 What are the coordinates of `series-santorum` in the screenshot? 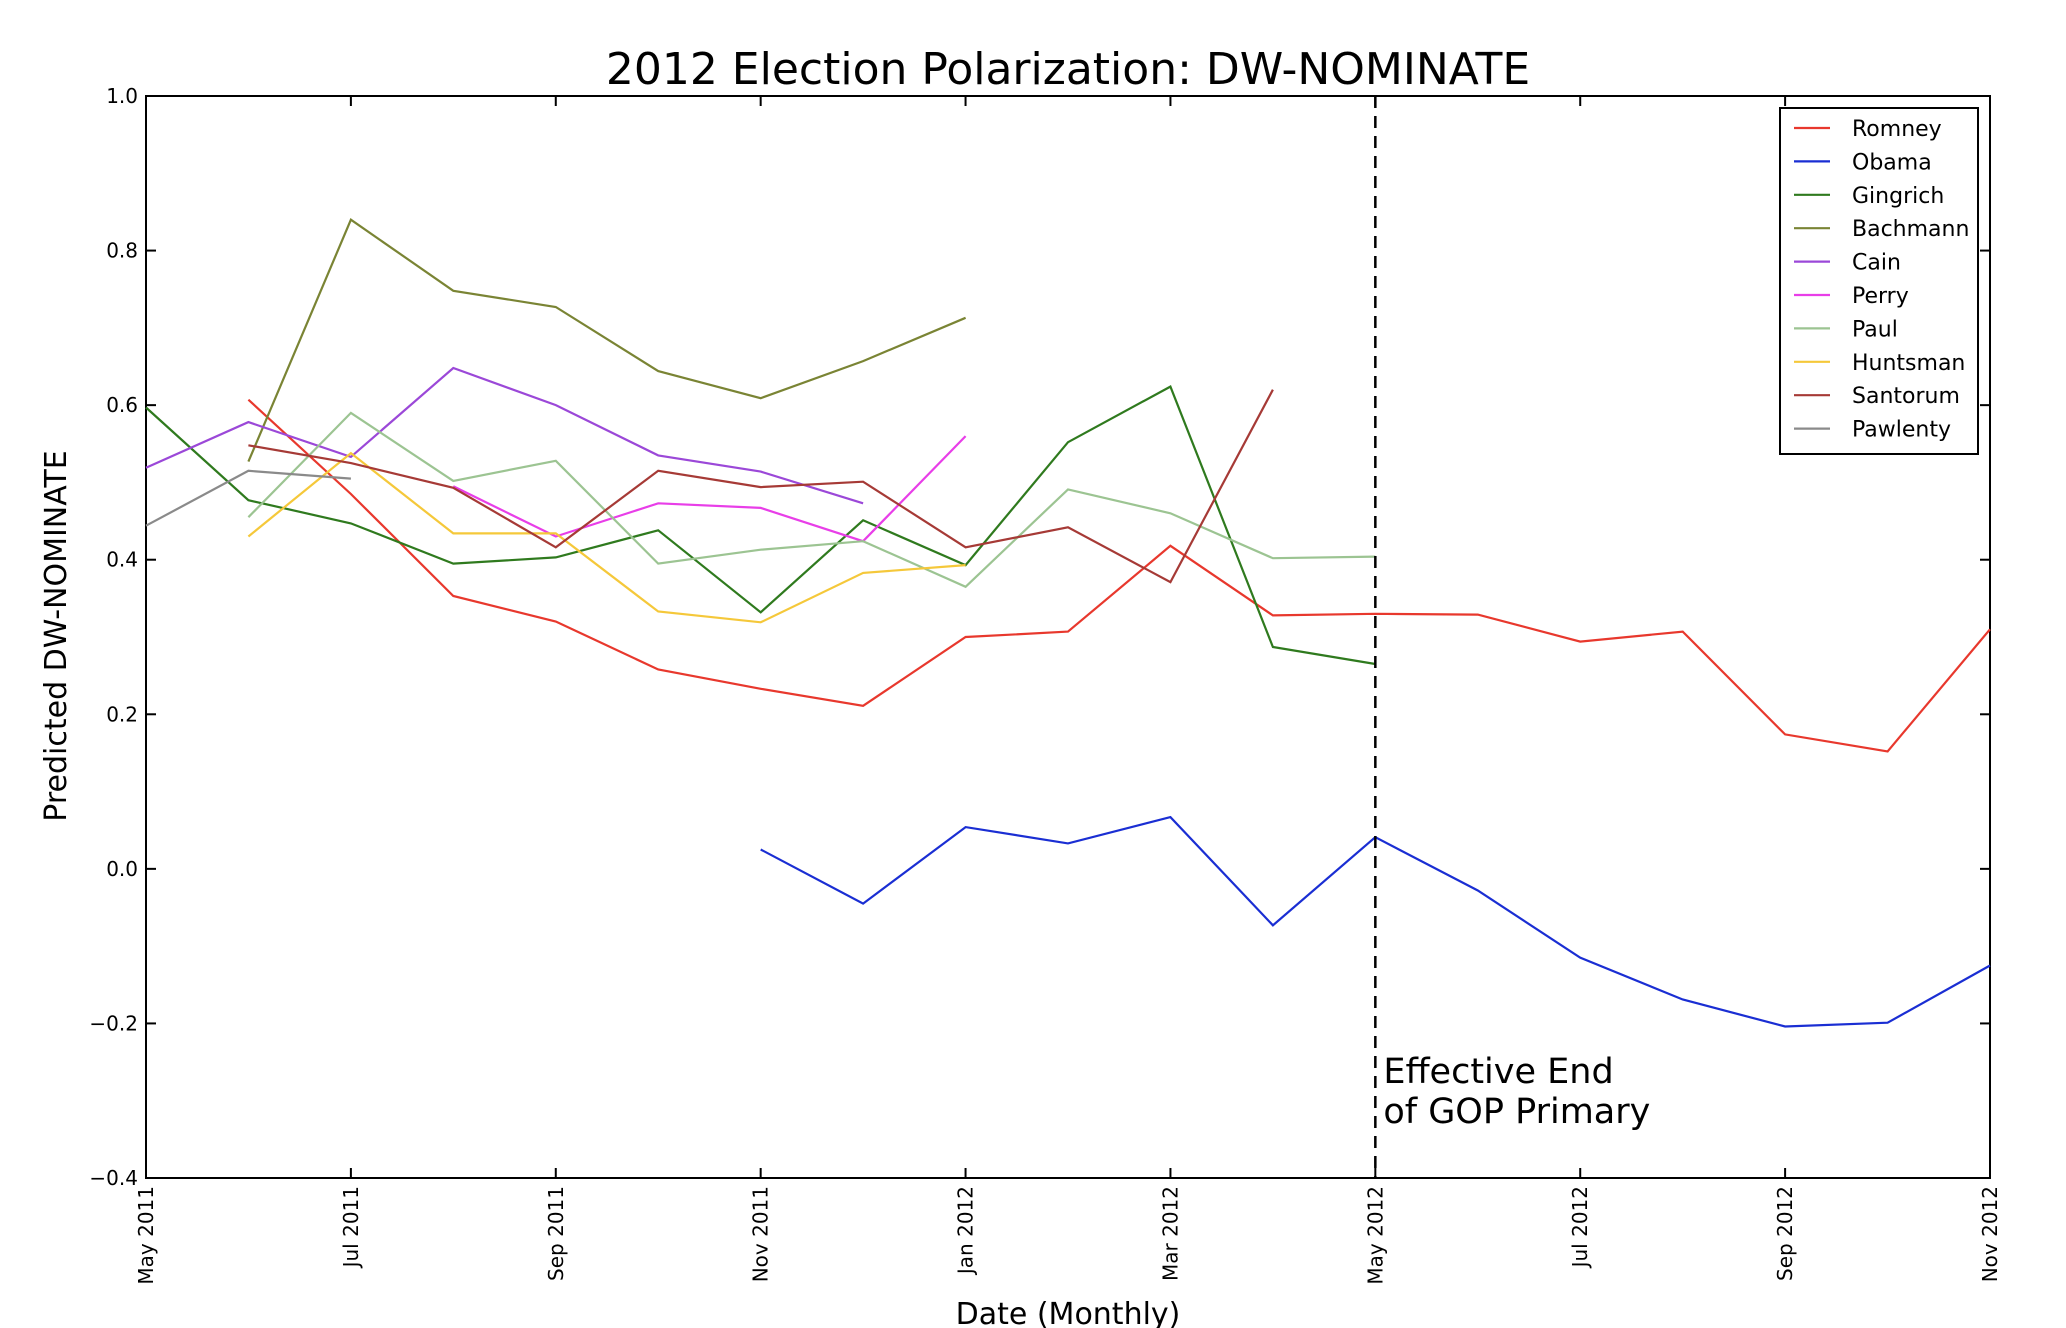 It's located at (761, 486).